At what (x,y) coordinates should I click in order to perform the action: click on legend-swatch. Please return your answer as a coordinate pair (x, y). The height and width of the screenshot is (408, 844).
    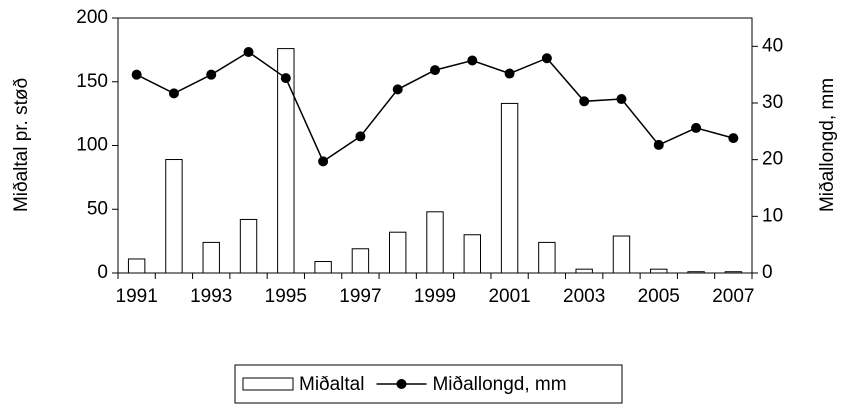
    Looking at the image, I should click on (268, 384).